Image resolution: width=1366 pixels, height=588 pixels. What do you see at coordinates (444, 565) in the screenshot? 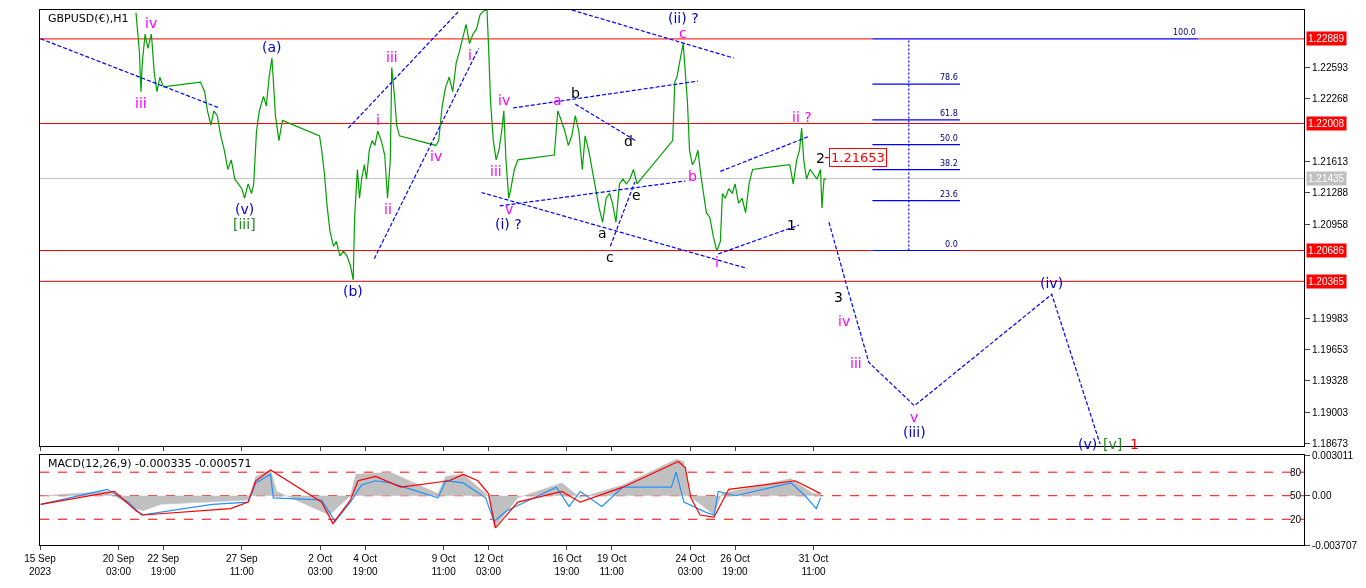
I see `x-tick-label: 9 Oct 11:00` at bounding box center [444, 565].